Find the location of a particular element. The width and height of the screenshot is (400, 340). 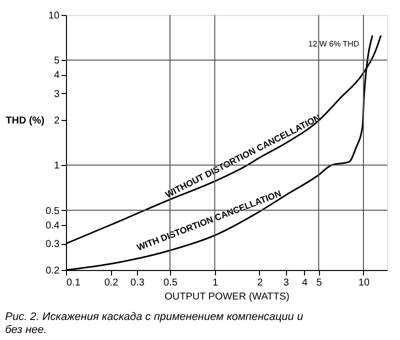

y-tick-label: 10 is located at coordinates (54, 16).